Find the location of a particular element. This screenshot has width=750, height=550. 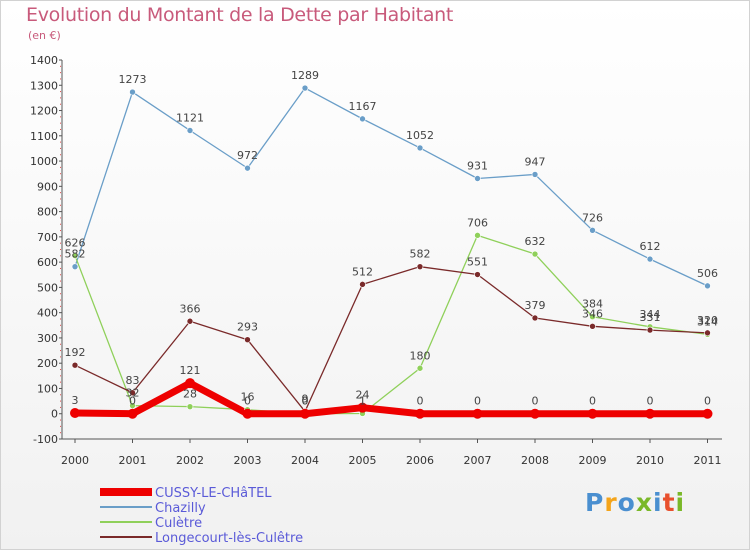

data-label: 626 is located at coordinates (75, 243).